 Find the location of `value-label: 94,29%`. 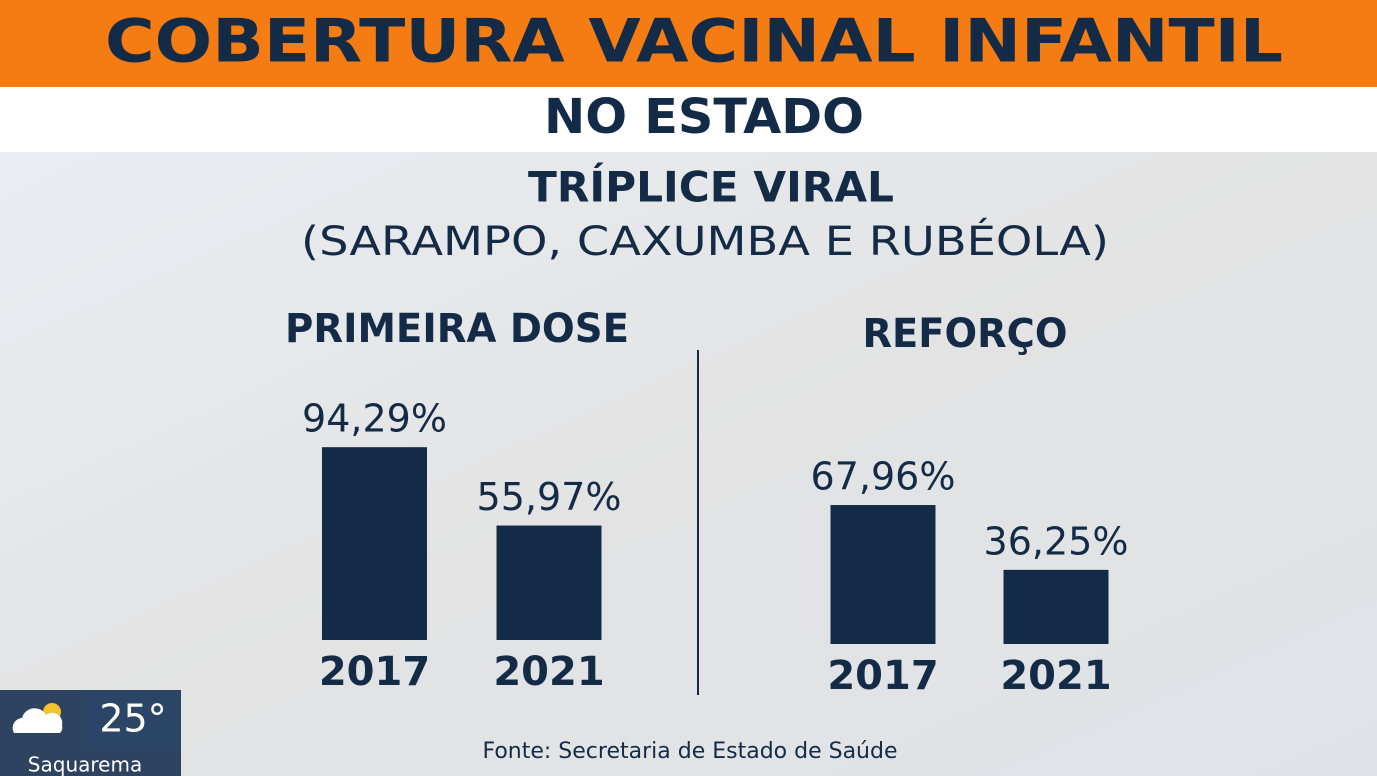

value-label: 94,29% is located at coordinates (374, 419).